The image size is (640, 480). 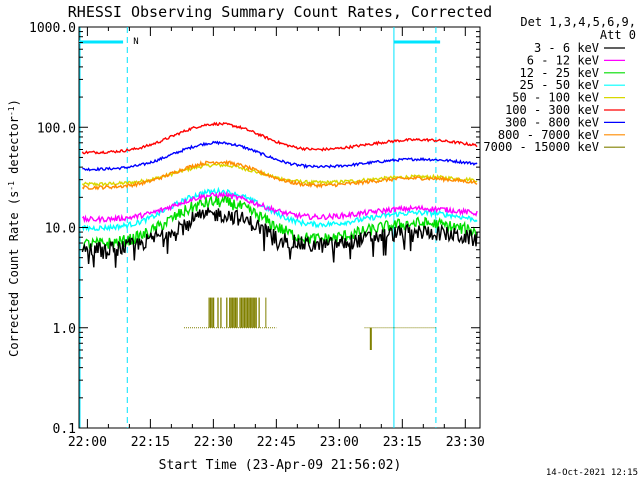 What do you see at coordinates (618, 35) in the screenshot?
I see `legend-header-attenuator: Att 0` at bounding box center [618, 35].